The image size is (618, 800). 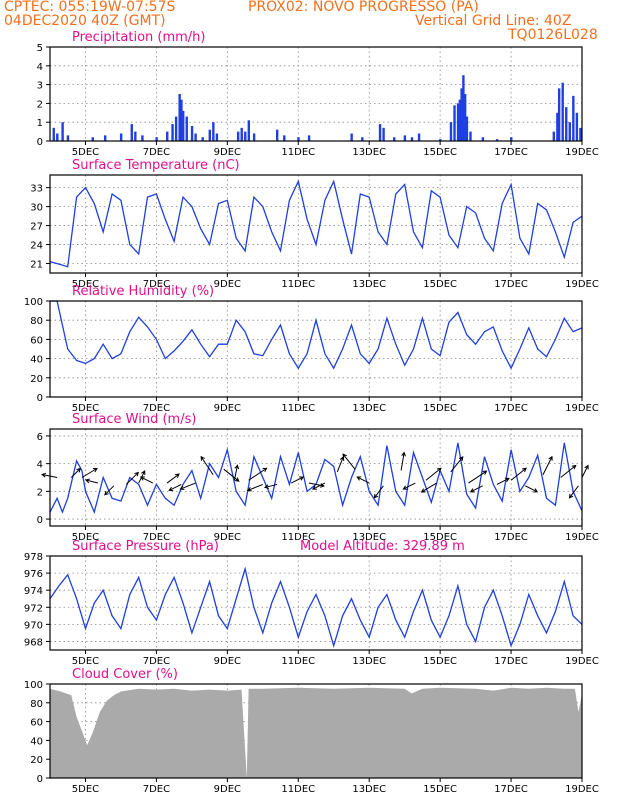 I want to click on pressure-ytick-label: 978, so click(x=33, y=557).